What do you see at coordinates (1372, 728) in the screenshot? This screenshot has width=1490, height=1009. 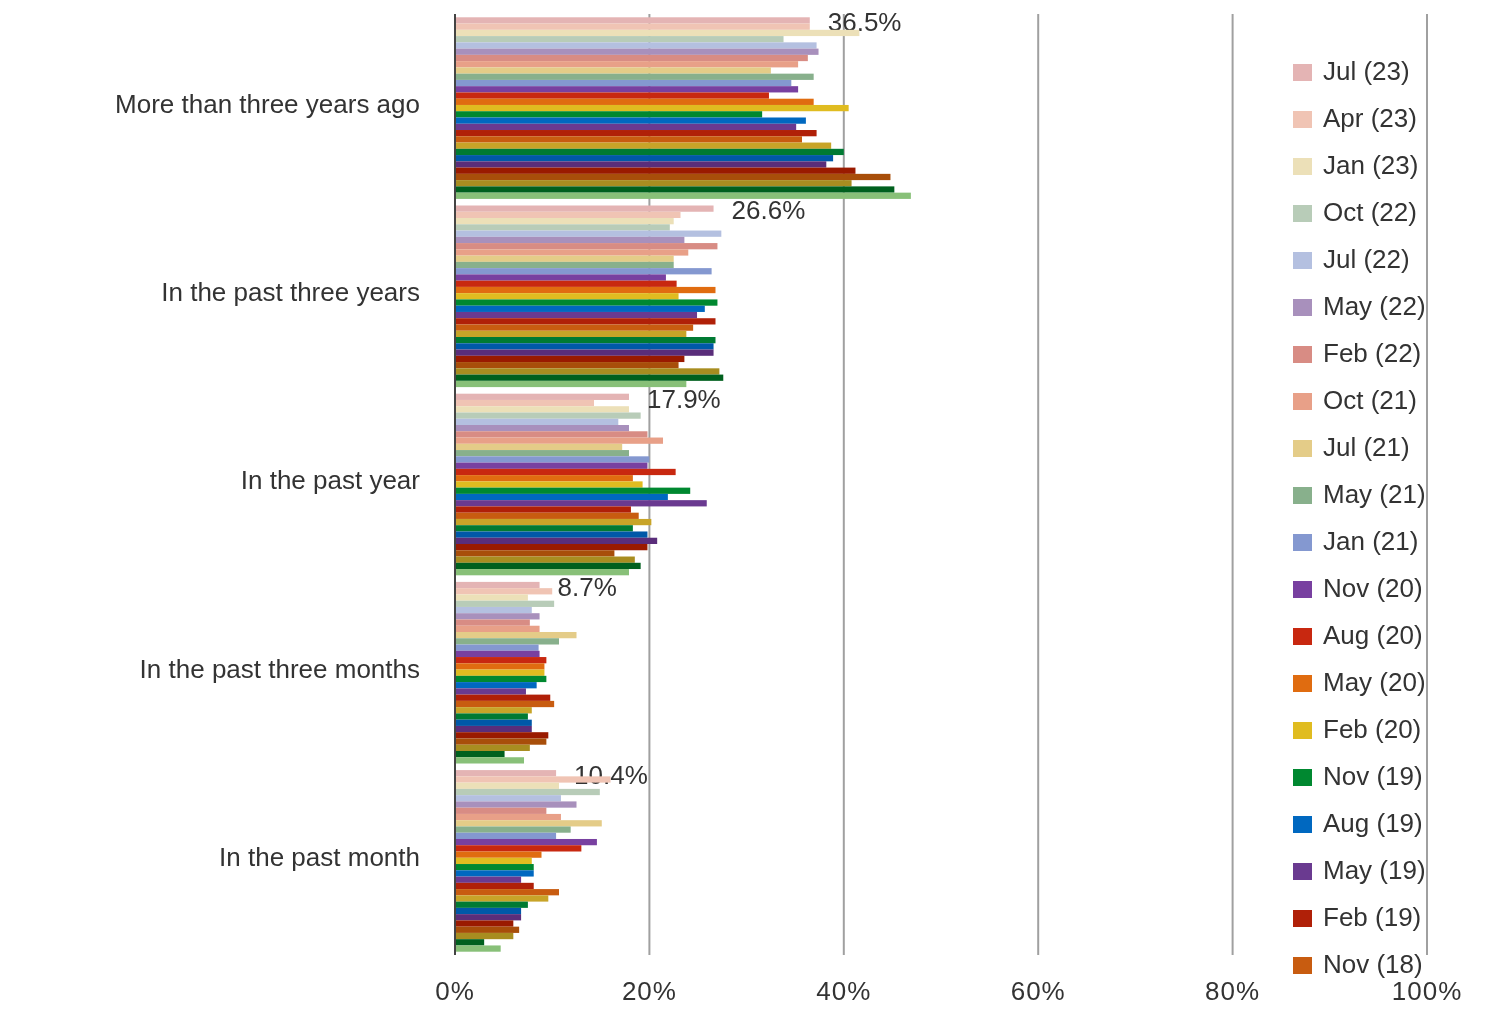 I see `legend-label: Feb (20)` at bounding box center [1372, 728].